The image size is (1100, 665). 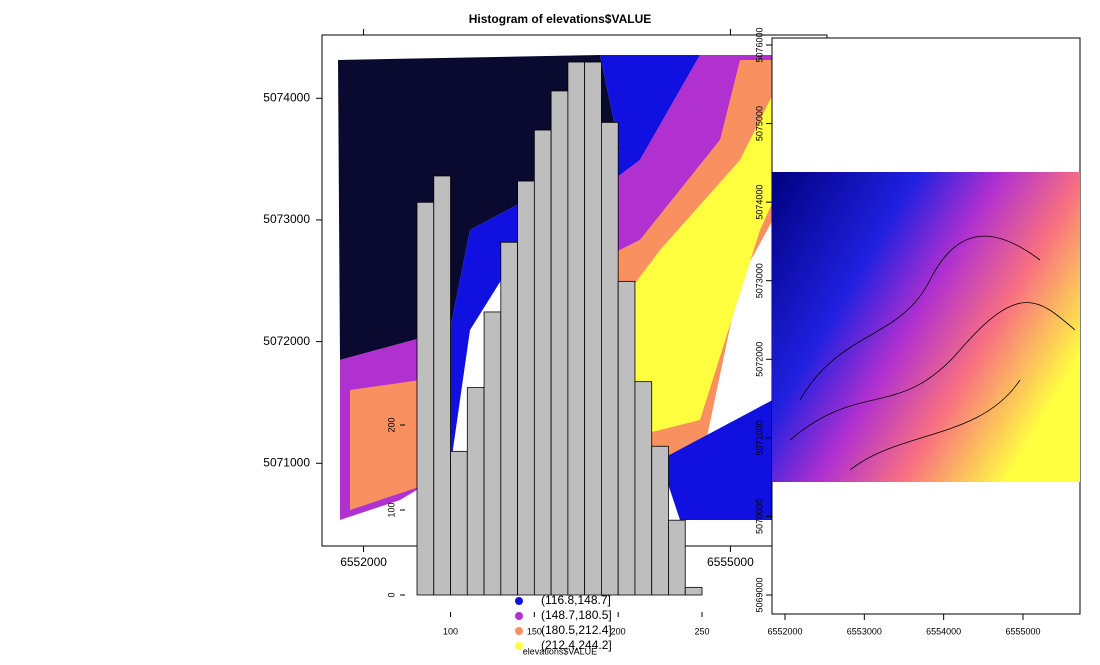 What do you see at coordinates (391, 594) in the screenshot?
I see `y-tick-label: 0` at bounding box center [391, 594].